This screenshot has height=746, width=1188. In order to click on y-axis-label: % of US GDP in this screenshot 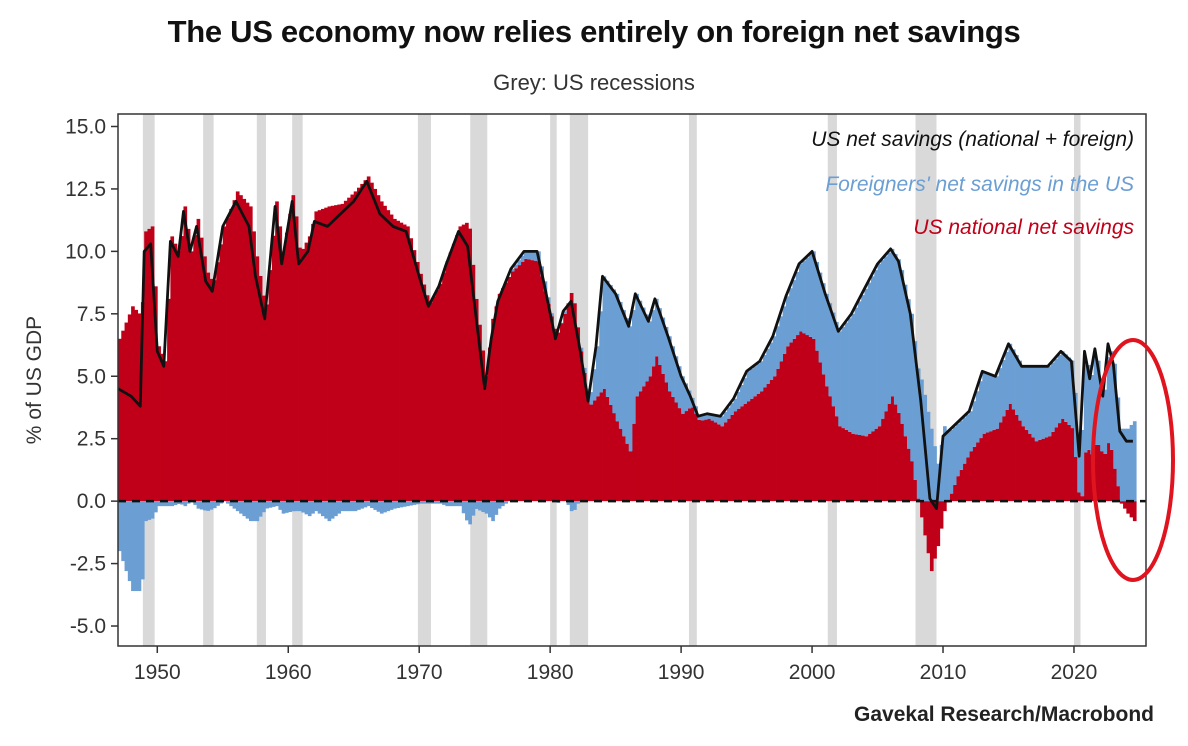, I will do `click(34, 380)`.